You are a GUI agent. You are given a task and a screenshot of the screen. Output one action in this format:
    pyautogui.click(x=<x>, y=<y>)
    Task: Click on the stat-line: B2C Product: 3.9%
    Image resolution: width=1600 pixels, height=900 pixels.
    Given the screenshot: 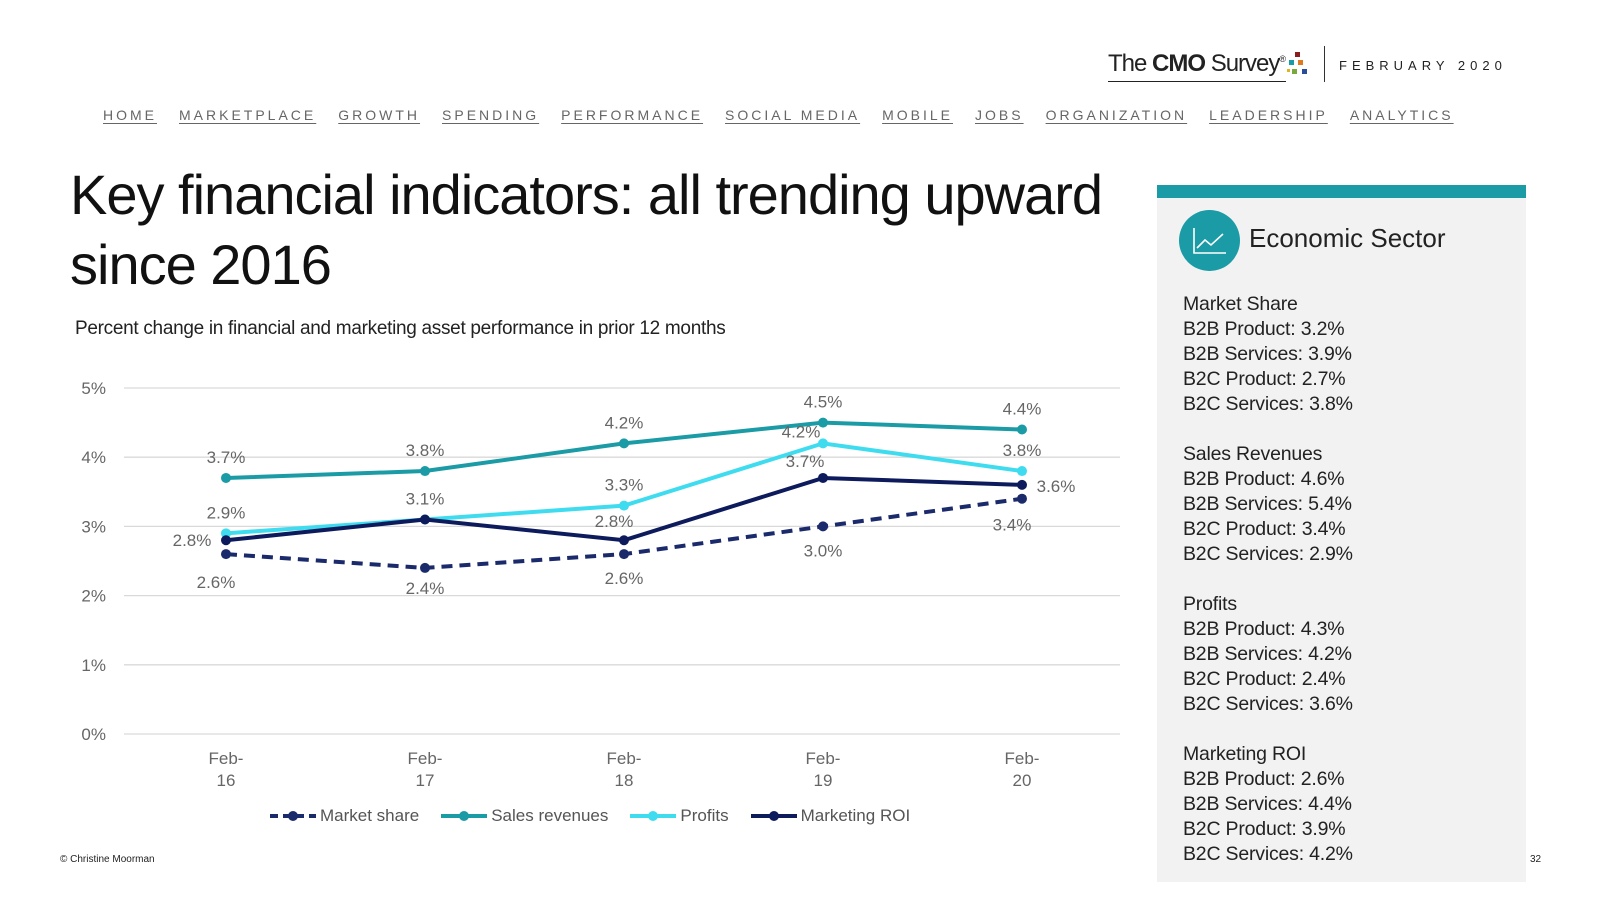 What is the action you would take?
    pyautogui.click(x=1264, y=829)
    